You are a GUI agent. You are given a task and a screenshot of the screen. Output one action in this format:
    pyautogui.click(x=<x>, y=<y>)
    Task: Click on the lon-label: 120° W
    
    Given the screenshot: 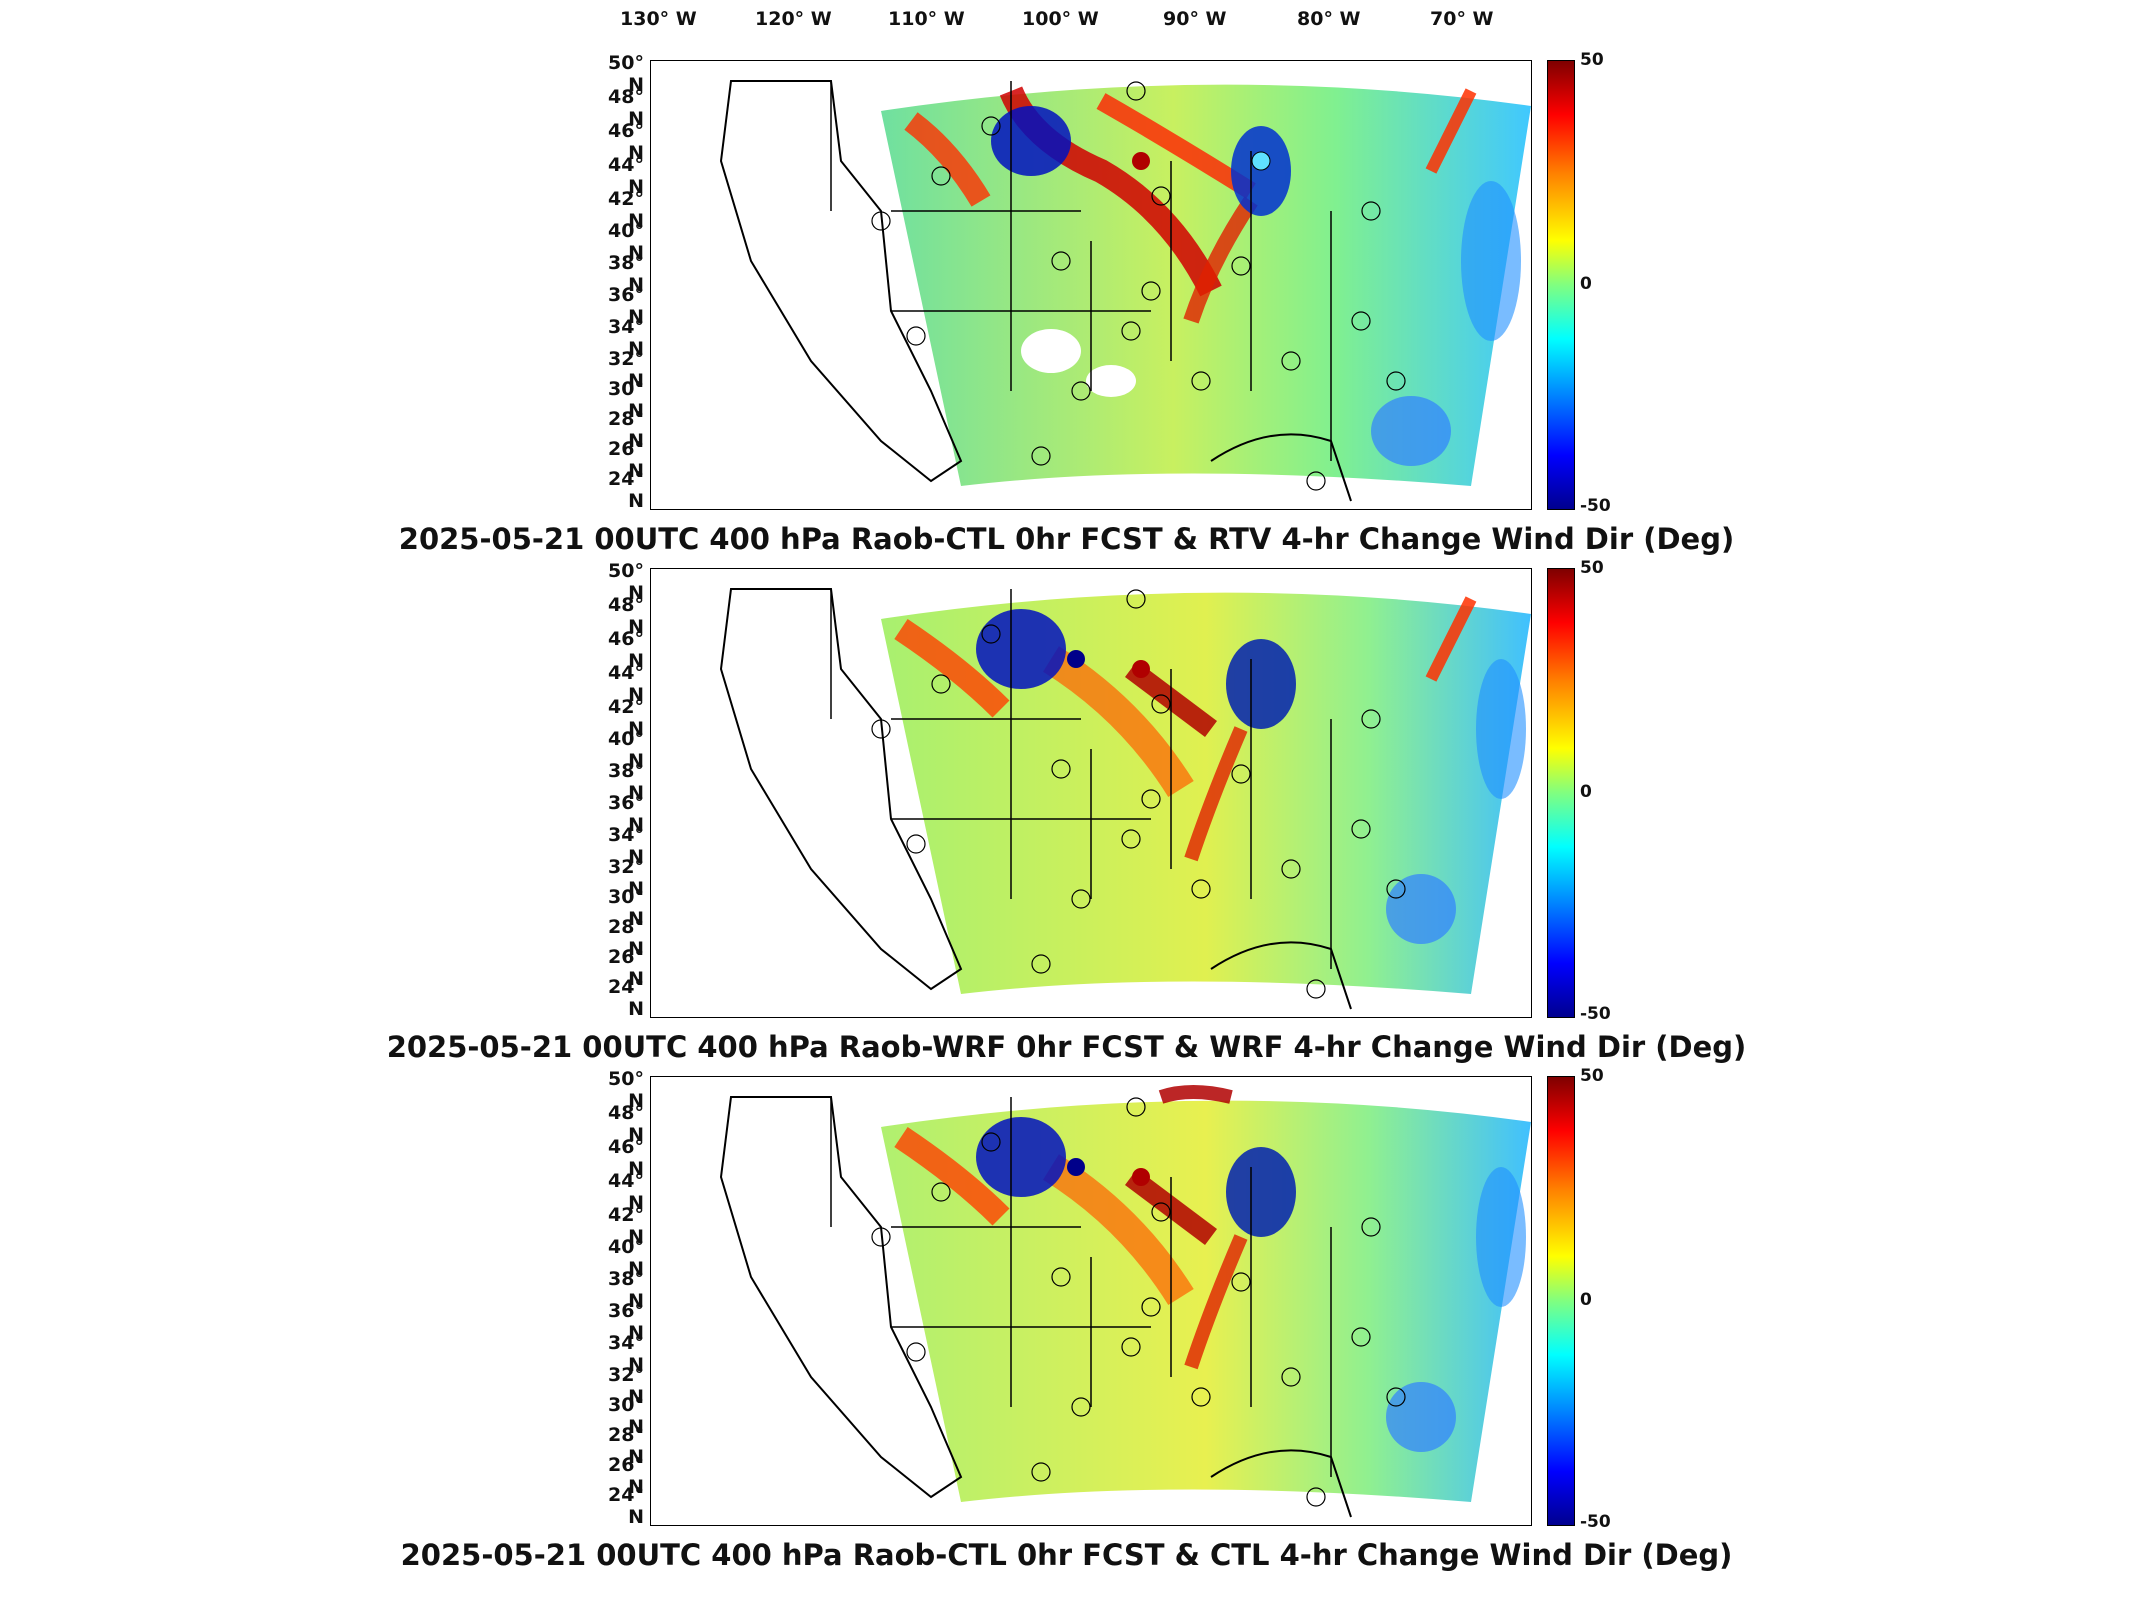 What is the action you would take?
    pyautogui.click(x=793, y=19)
    